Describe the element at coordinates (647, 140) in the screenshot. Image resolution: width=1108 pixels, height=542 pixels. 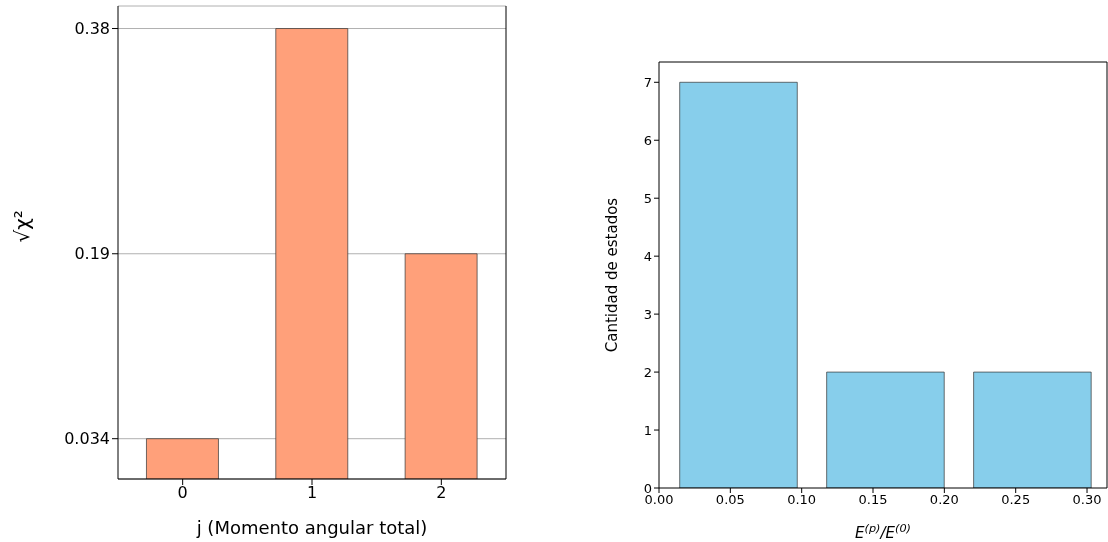
I see `y-tick-label: 6` at that location.